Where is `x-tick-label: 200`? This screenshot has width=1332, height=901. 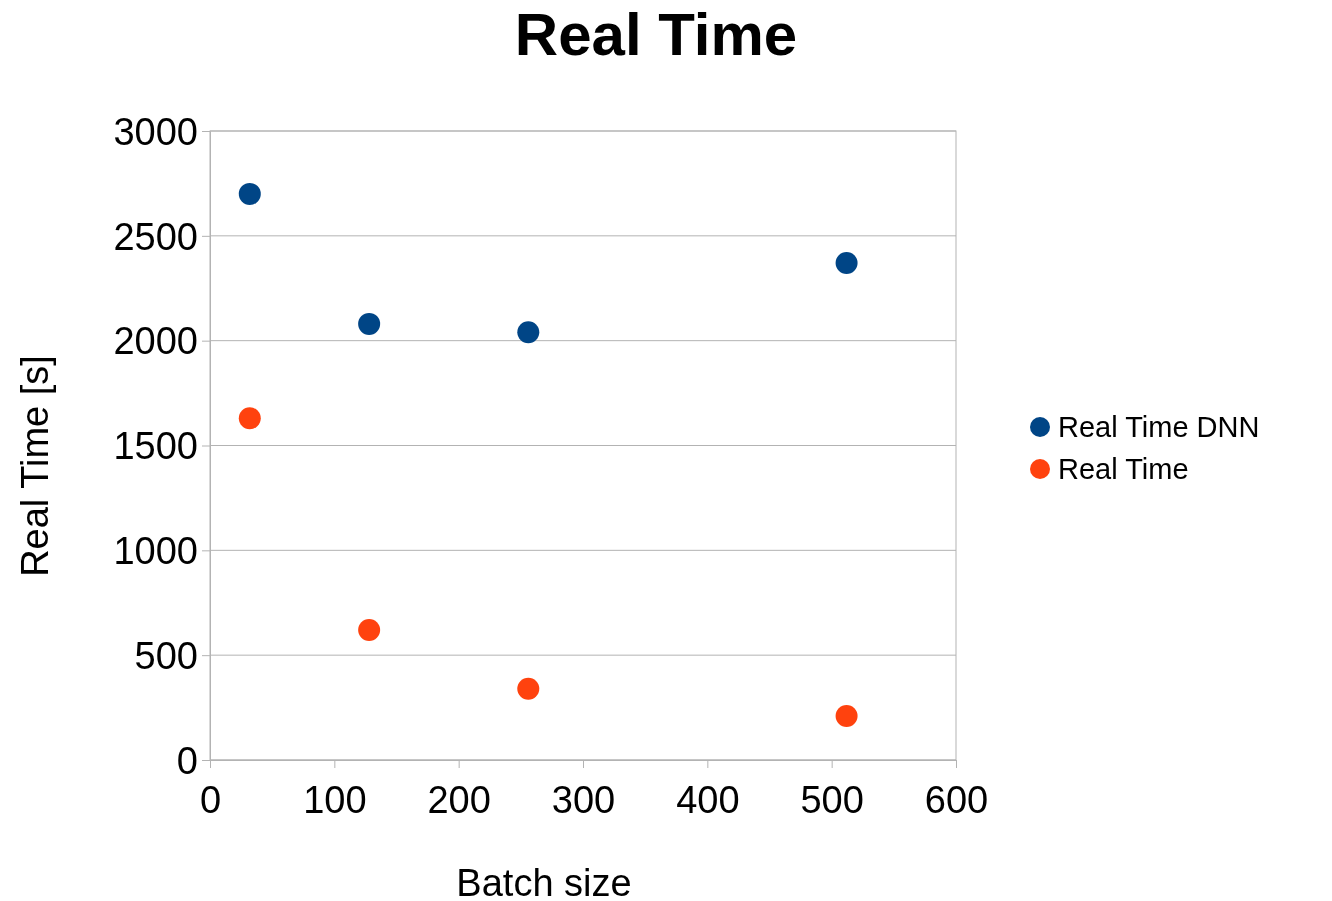 x-tick-label: 200 is located at coordinates (459, 799).